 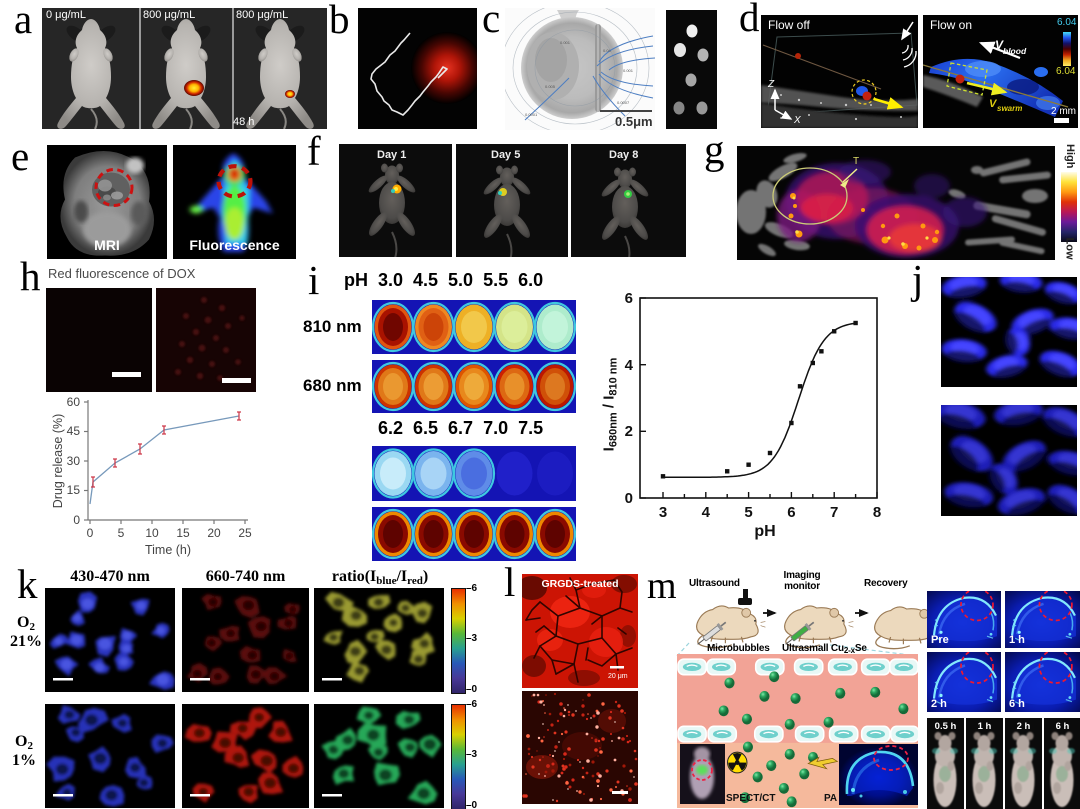 What do you see at coordinates (1063, 111) in the screenshot?
I see `svg-text: 2 mm` at bounding box center [1063, 111].